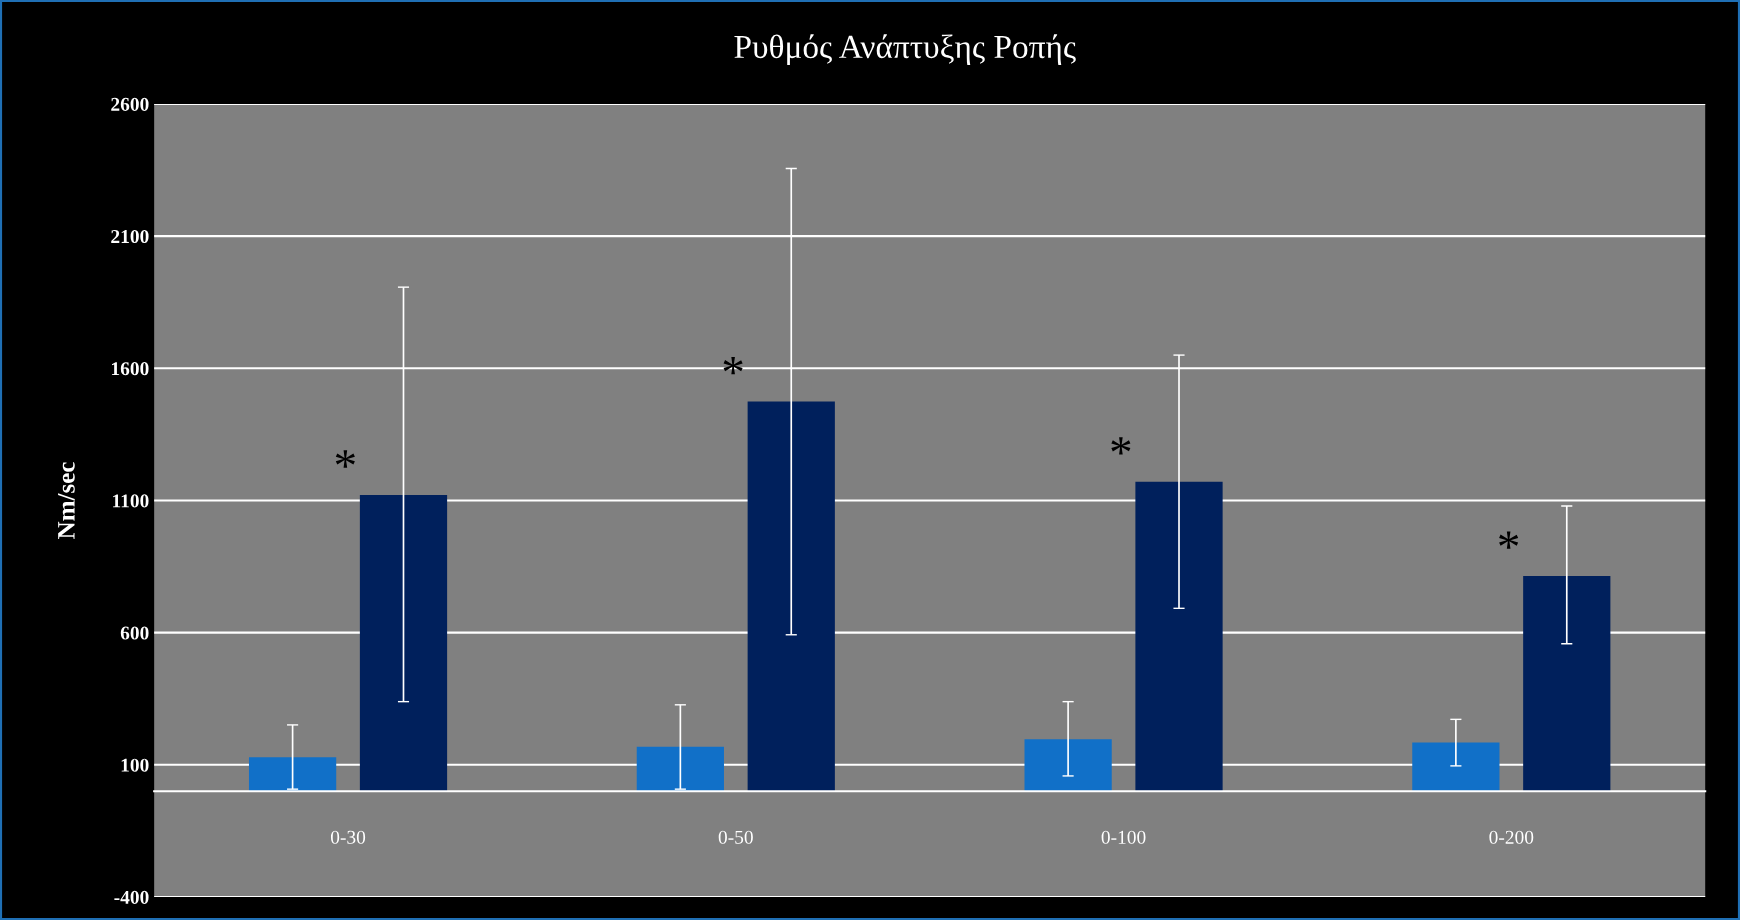 This screenshot has width=1740, height=920. What do you see at coordinates (130, 104) in the screenshot?
I see `y-tick-label: 2600` at bounding box center [130, 104].